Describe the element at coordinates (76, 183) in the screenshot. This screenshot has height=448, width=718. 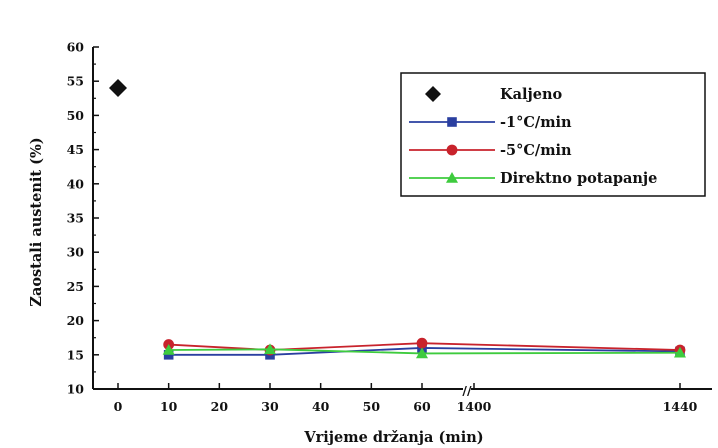
I see `y-tick-label: 40` at that location.